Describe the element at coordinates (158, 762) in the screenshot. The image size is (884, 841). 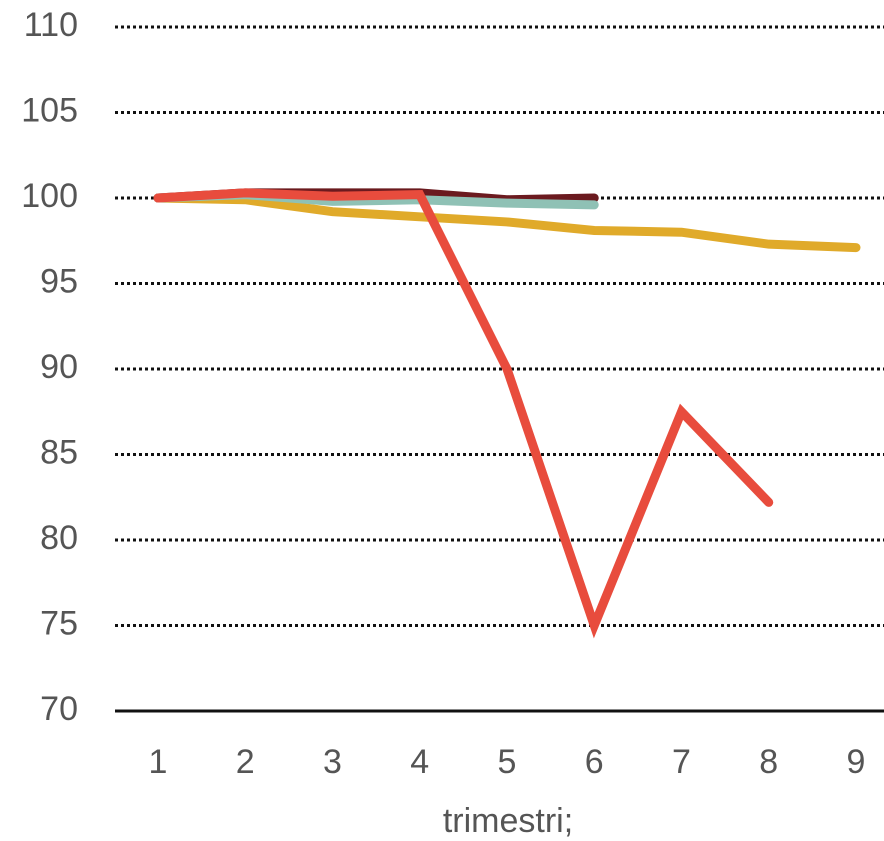
I see `x-tick-label: 1` at that location.